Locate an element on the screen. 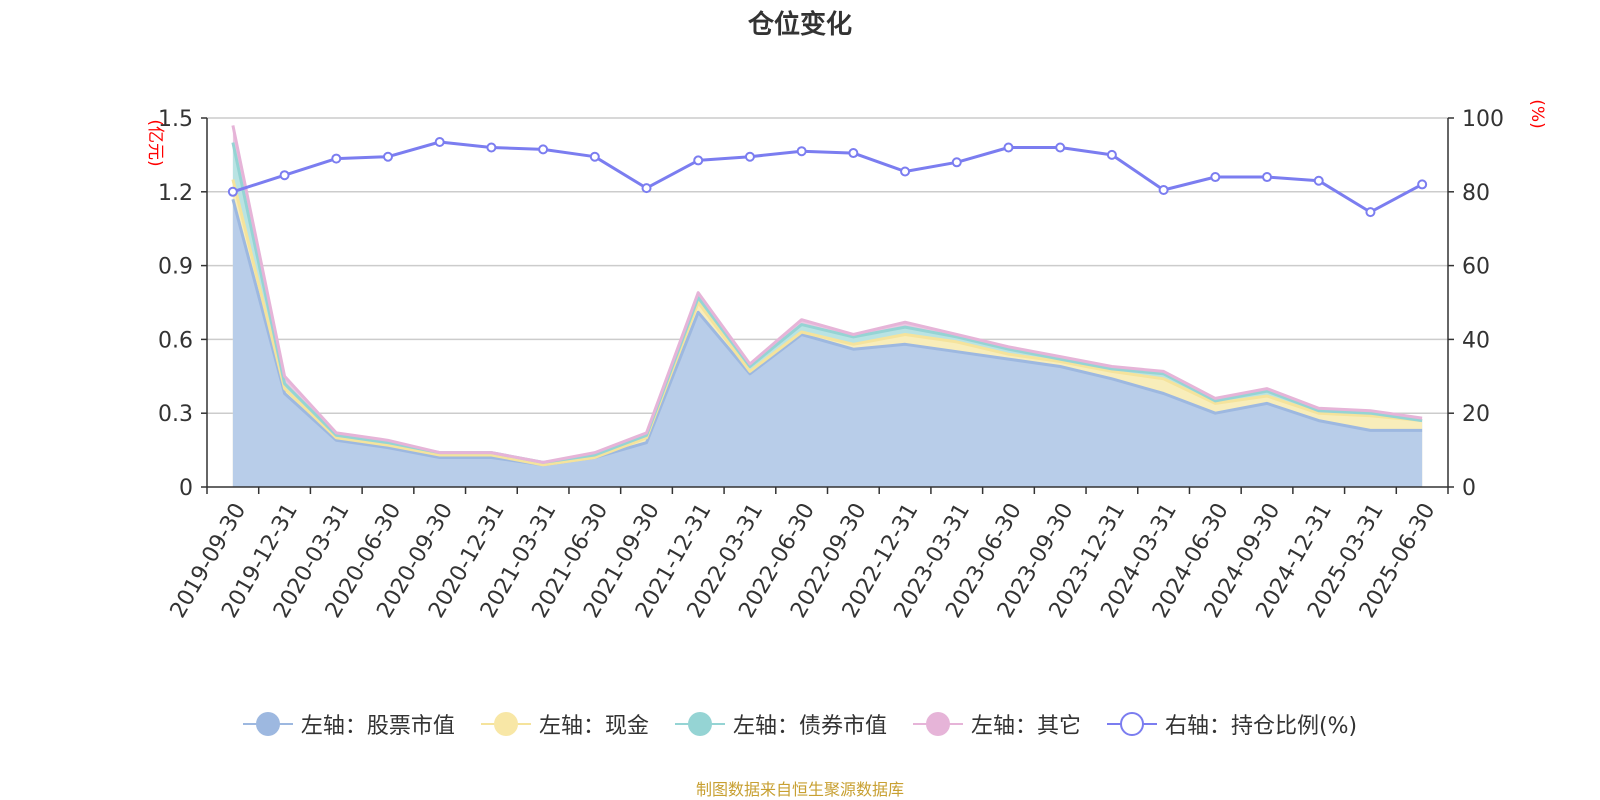  ratio-line-path is located at coordinates (827, 177).